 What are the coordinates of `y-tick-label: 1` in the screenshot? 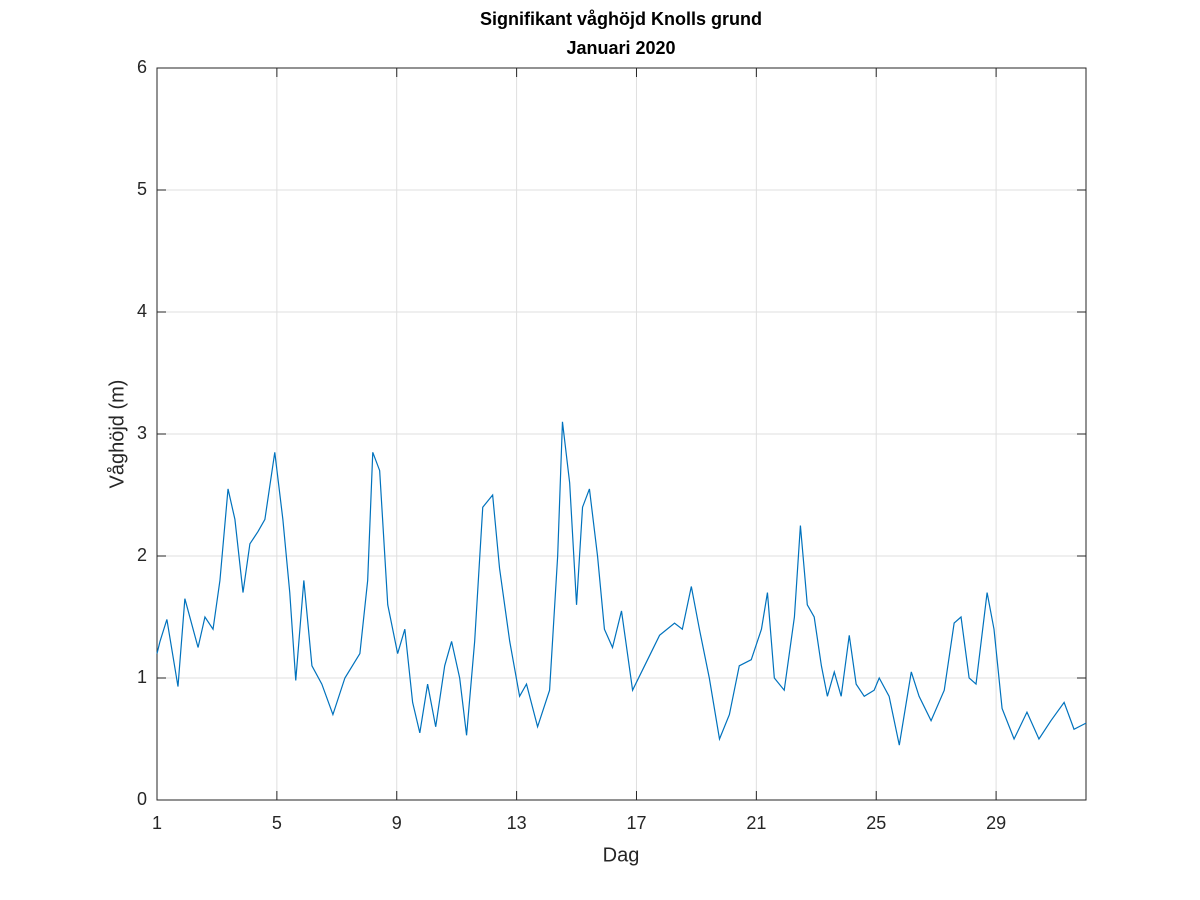 It's located at (142, 677).